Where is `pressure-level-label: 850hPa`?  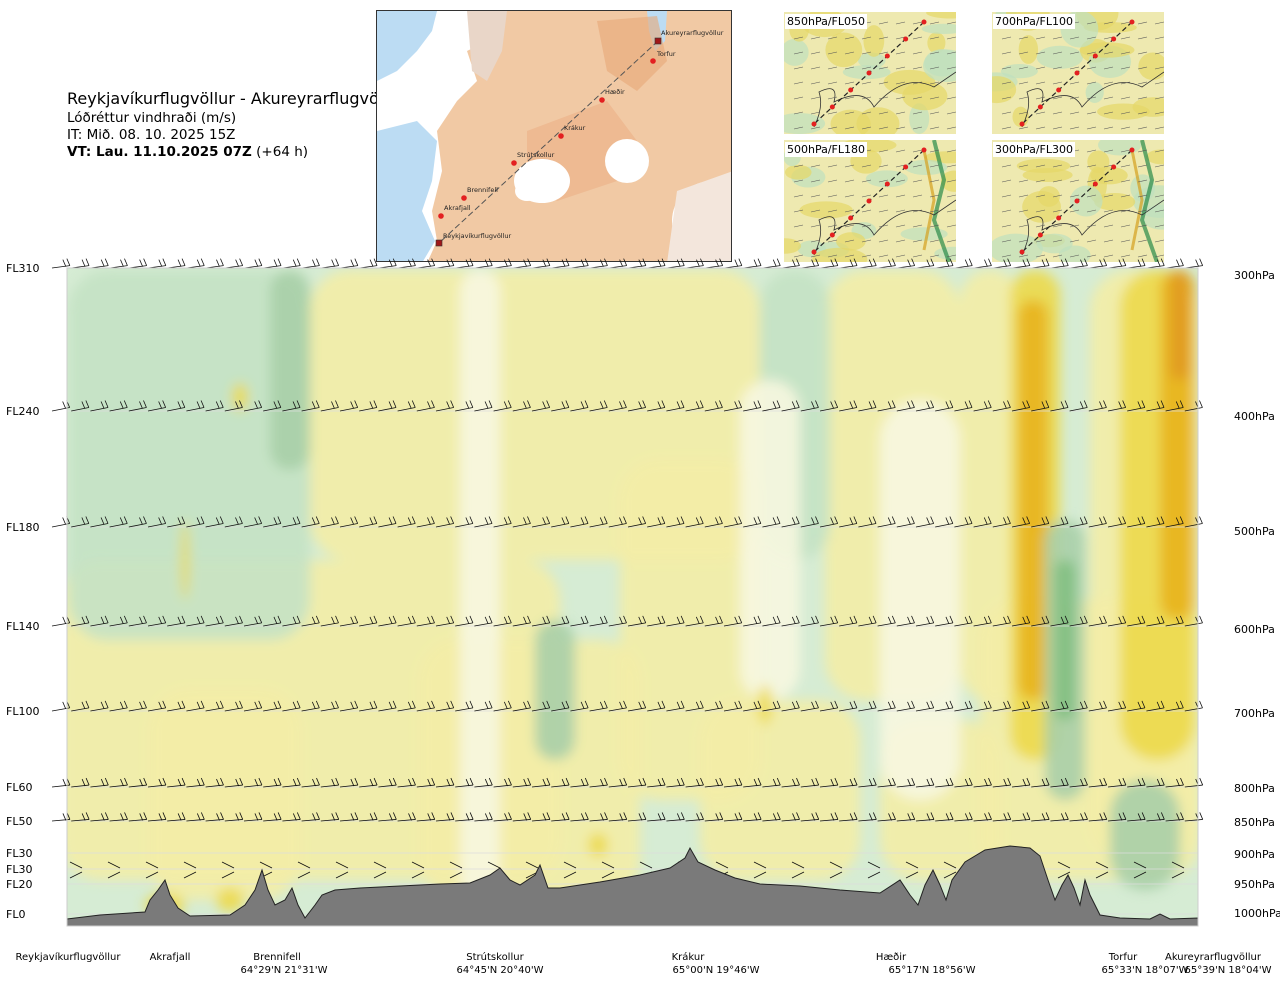
pressure-level-label: 850hPa is located at coordinates (1254, 822).